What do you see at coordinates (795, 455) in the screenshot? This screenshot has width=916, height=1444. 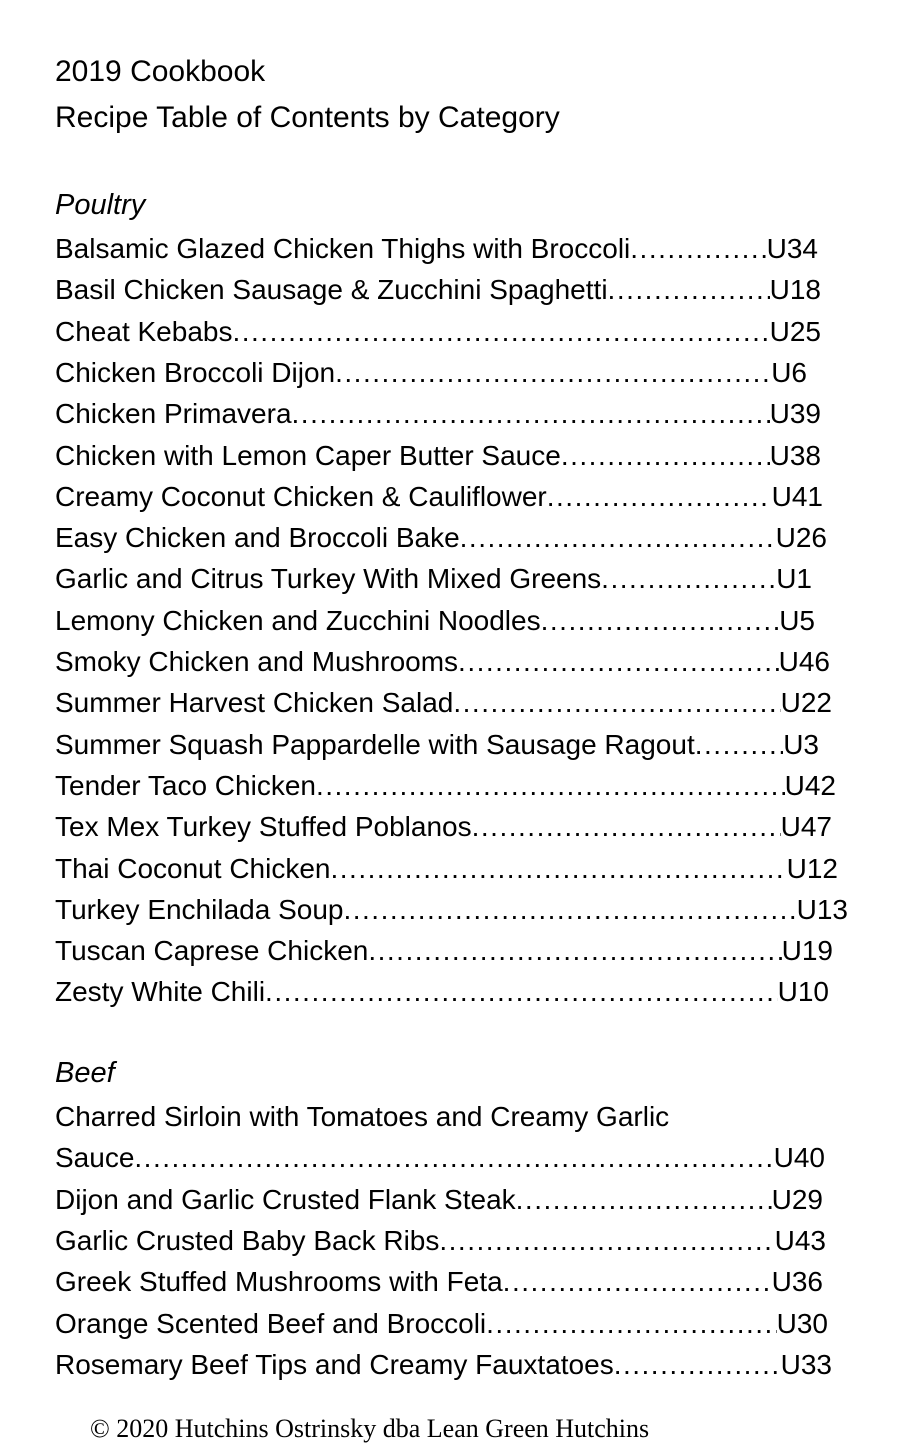 I see `entry-page: U38` at bounding box center [795, 455].